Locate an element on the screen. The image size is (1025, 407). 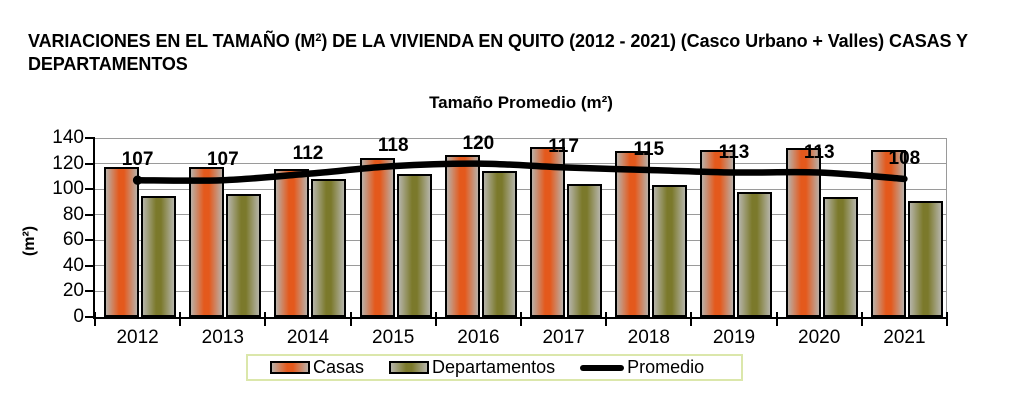
legend-label-departamentos: Departamentos is located at coordinates (494, 367).